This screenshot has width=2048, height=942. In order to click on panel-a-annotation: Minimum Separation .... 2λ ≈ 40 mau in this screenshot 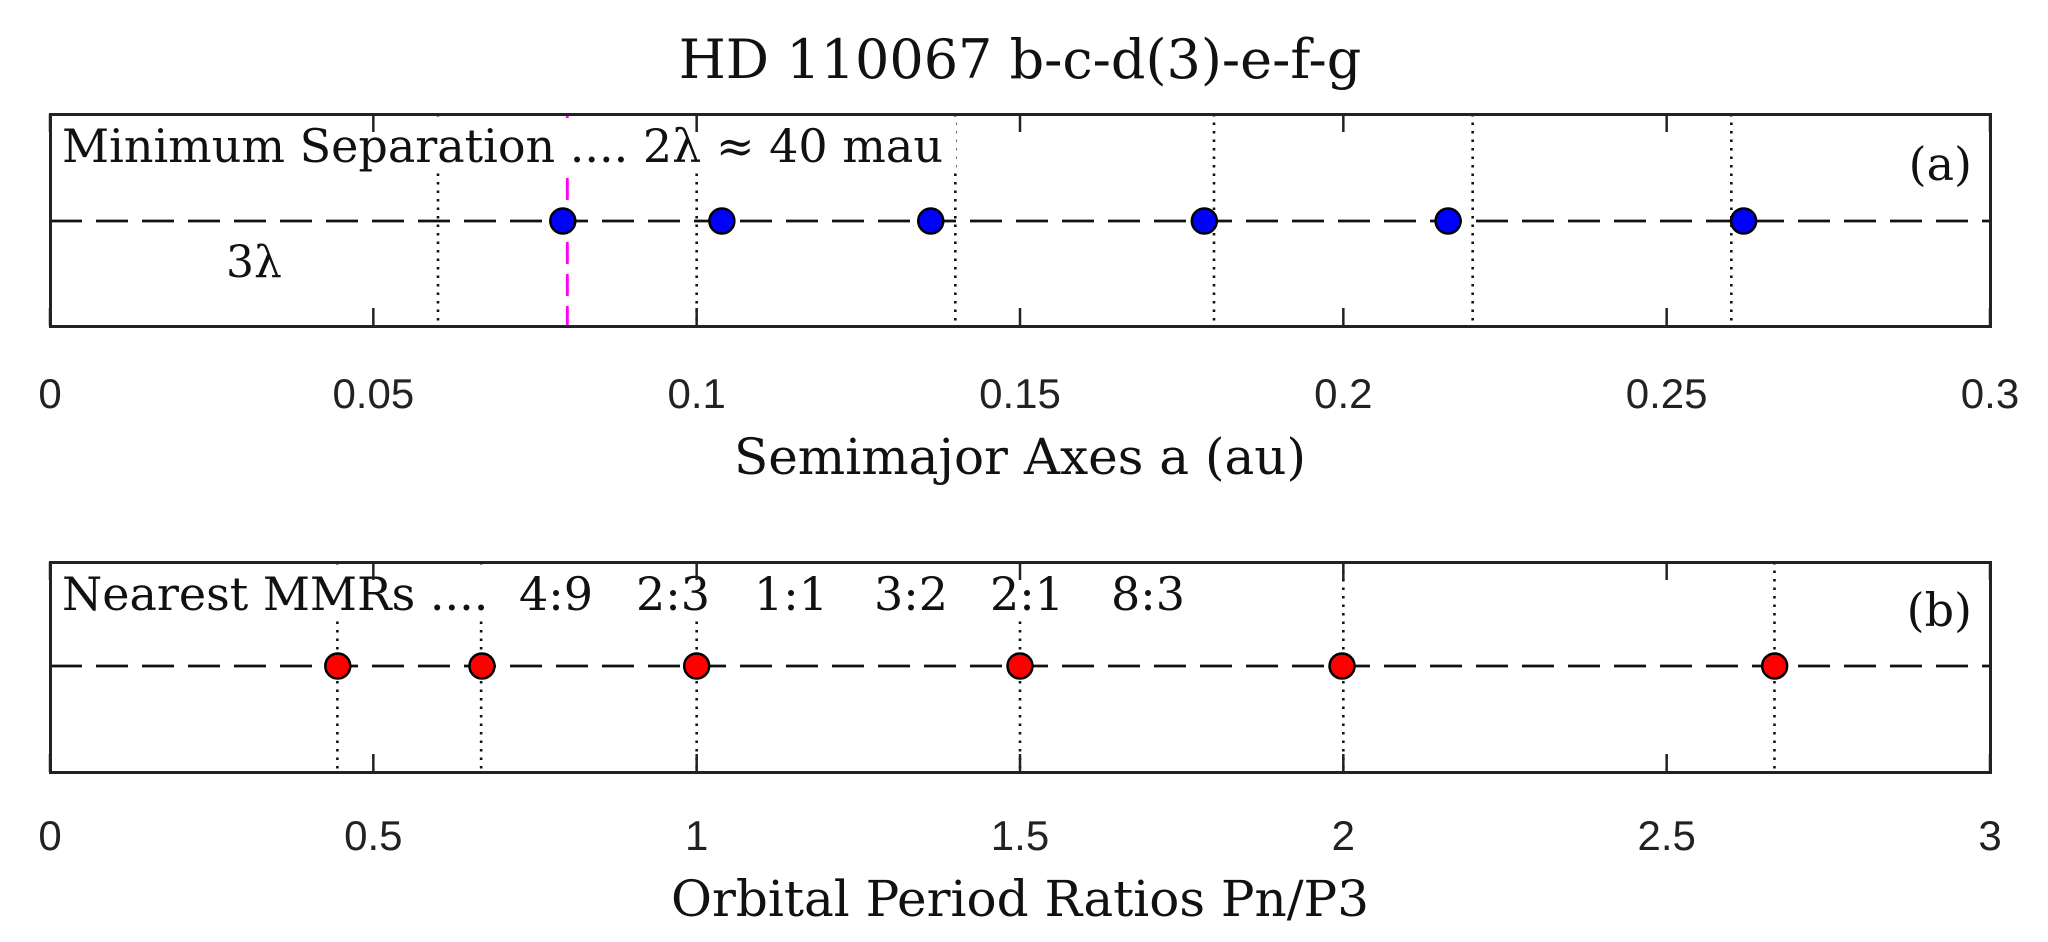, I will do `click(502, 146)`.